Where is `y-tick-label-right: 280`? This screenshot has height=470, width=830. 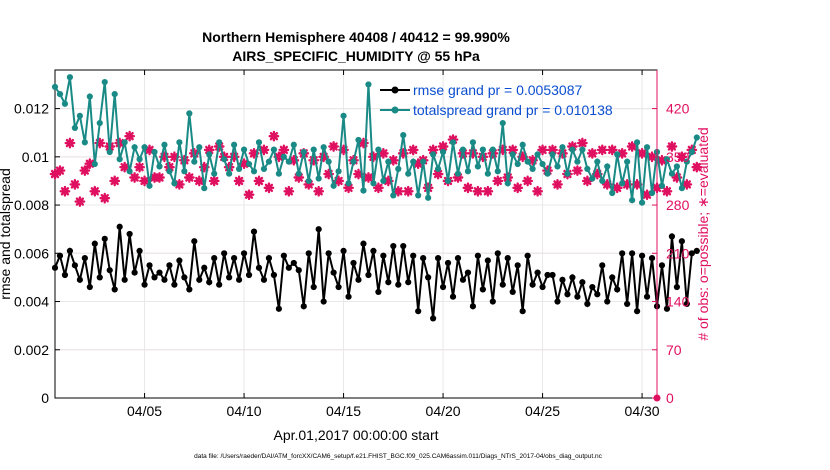
y-tick-label-right: 280 is located at coordinates (678, 205).